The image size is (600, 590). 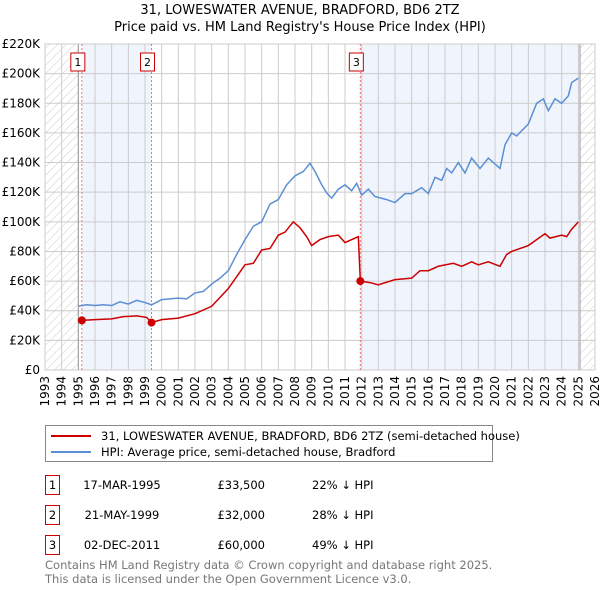 I want to click on x-tick-label: 1999, so click(x=145, y=391).